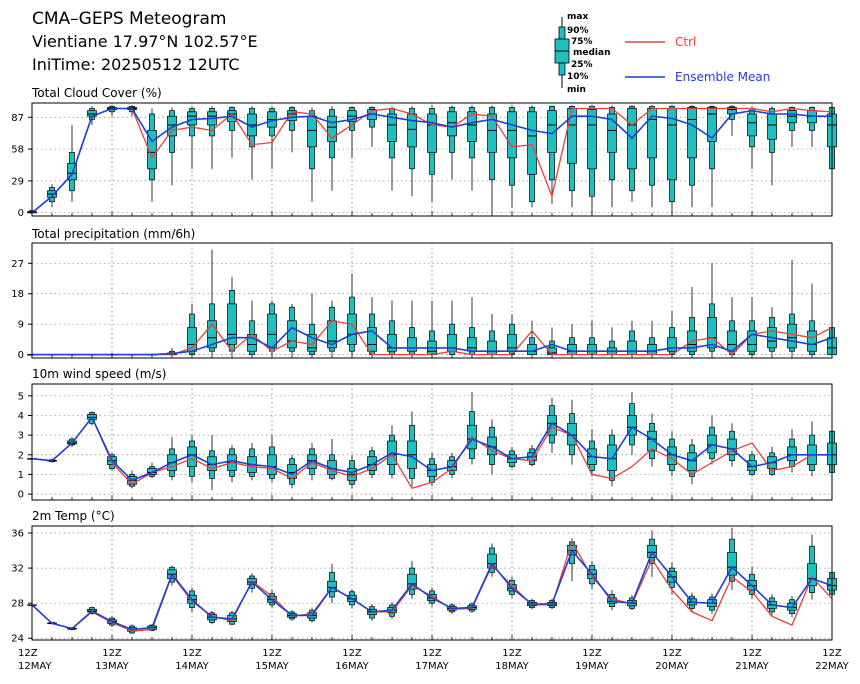 The height and width of the screenshot is (684, 860). I want to click on y-tick-label: 28, so click(17, 604).